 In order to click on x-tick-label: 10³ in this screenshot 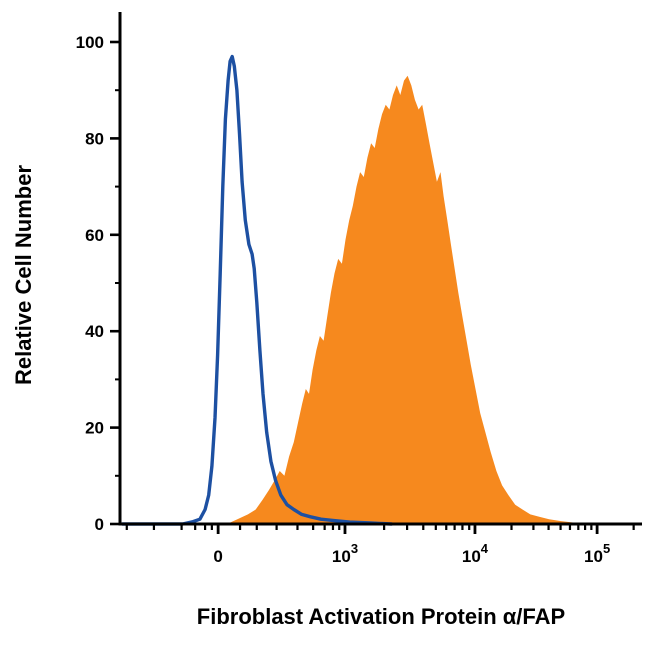, I will do `click(345, 553)`.